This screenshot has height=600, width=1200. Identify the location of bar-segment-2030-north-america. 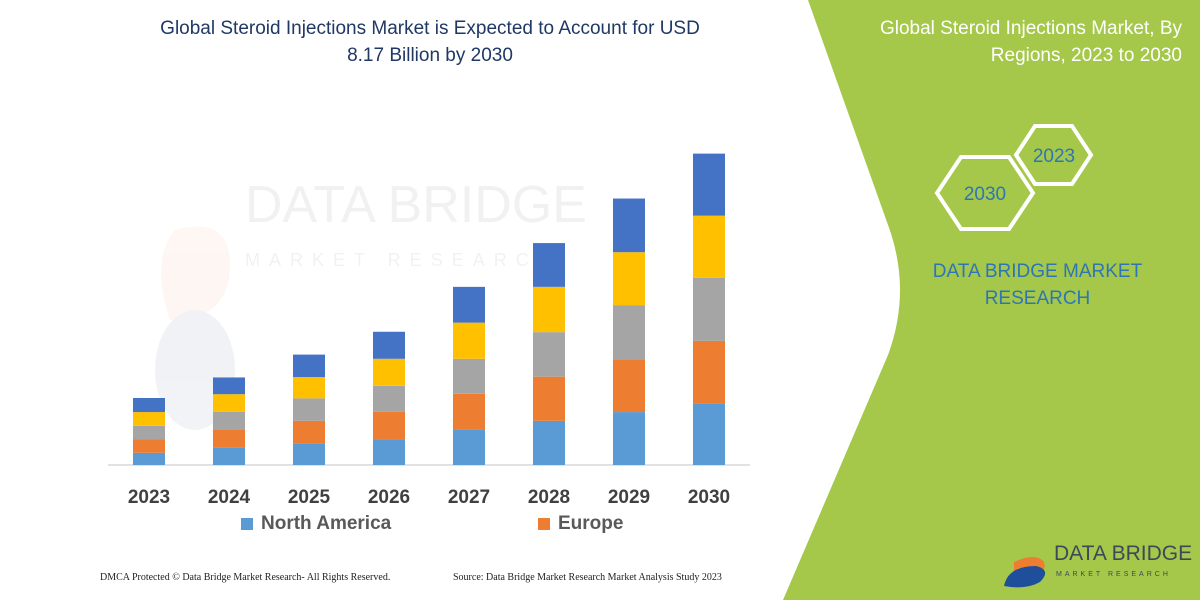
(709, 434).